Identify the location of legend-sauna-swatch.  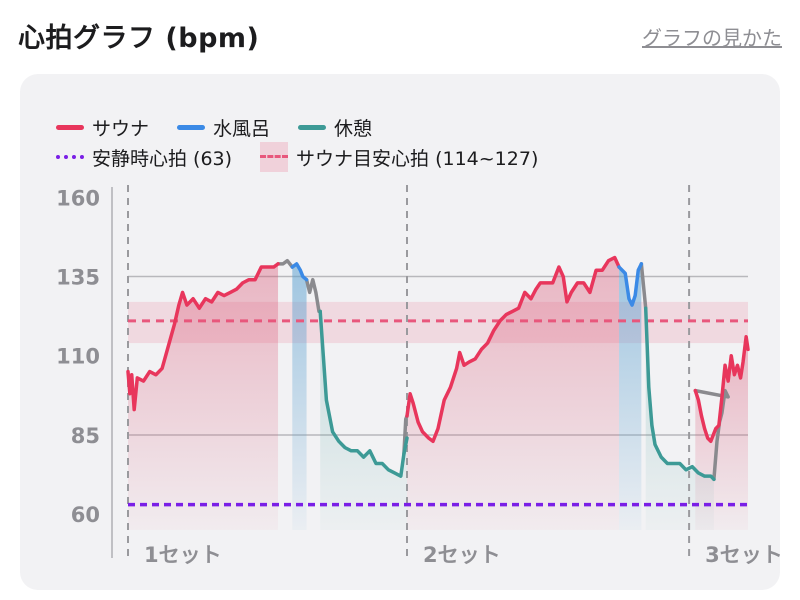
(70, 127).